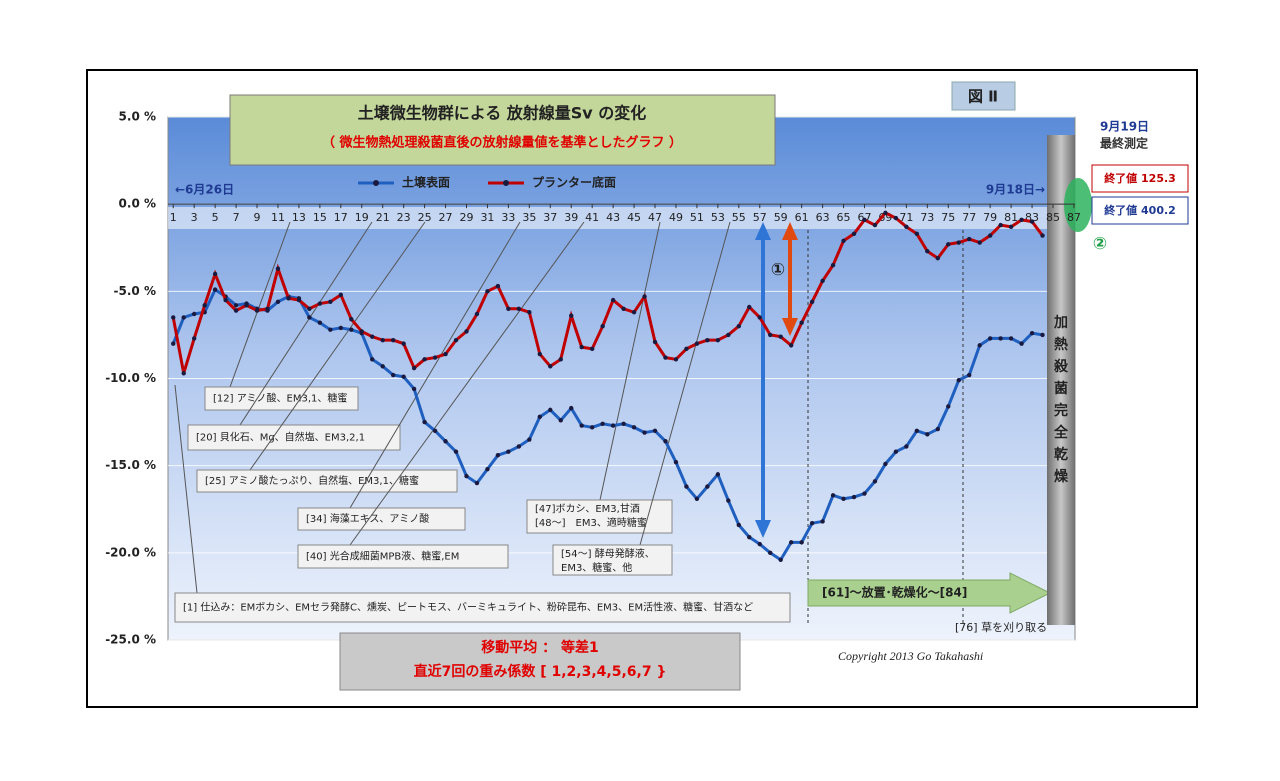 This screenshot has width=1280, height=781. I want to click on y-tick-label: -25.0 %, so click(130, 640).